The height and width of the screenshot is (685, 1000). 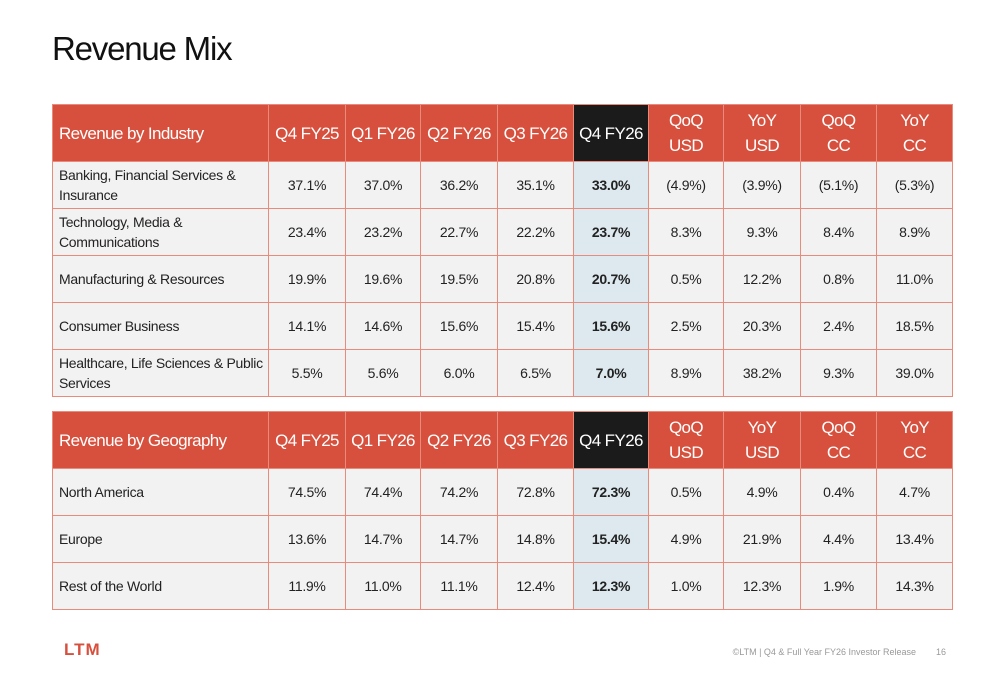 I want to click on cell-value: 1.0%, so click(x=686, y=586).